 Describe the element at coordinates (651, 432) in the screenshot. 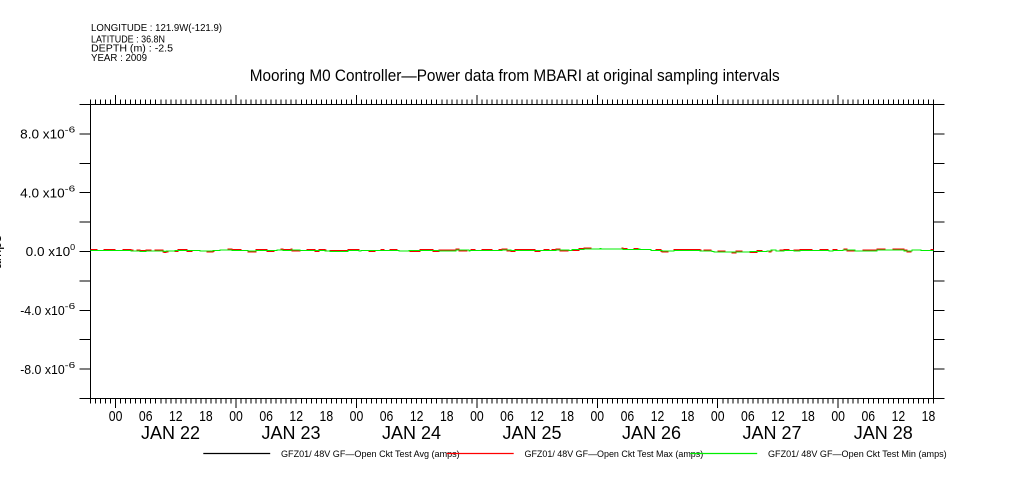

I see `svg-text: JAN 26` at that location.